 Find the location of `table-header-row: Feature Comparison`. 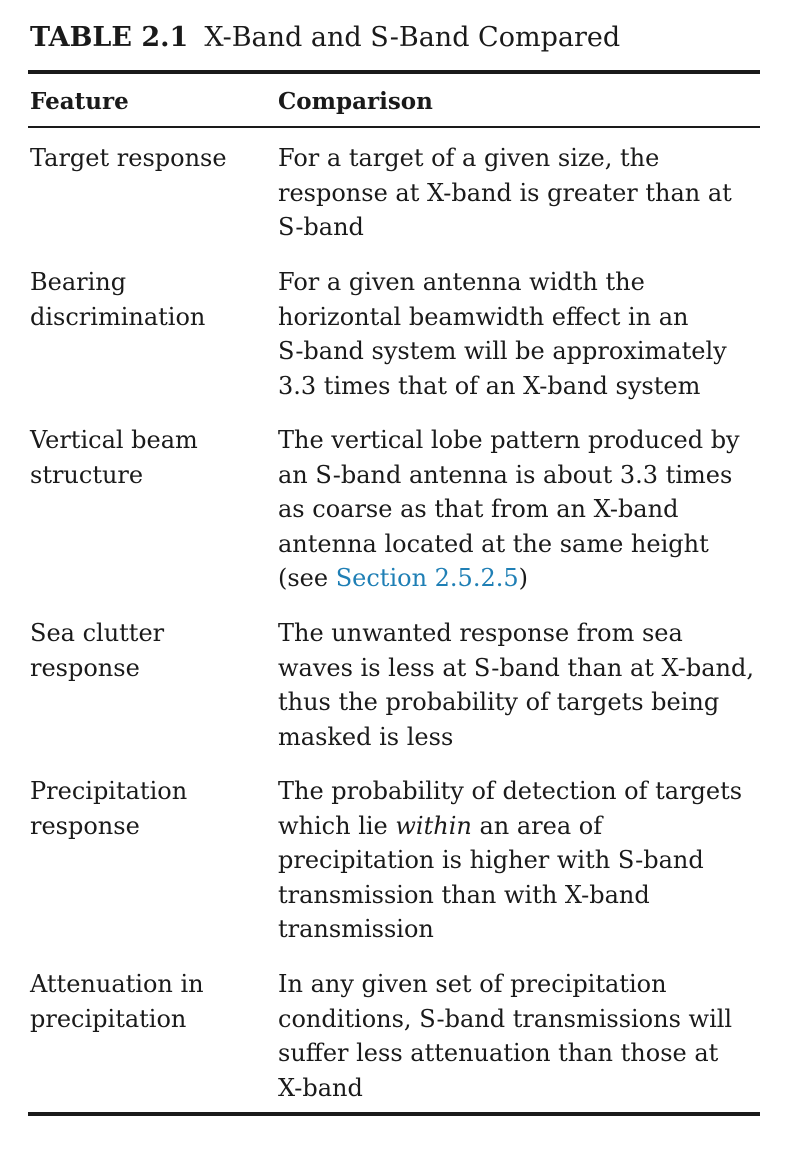

table-header-row: Feature Comparison is located at coordinates (394, 102).